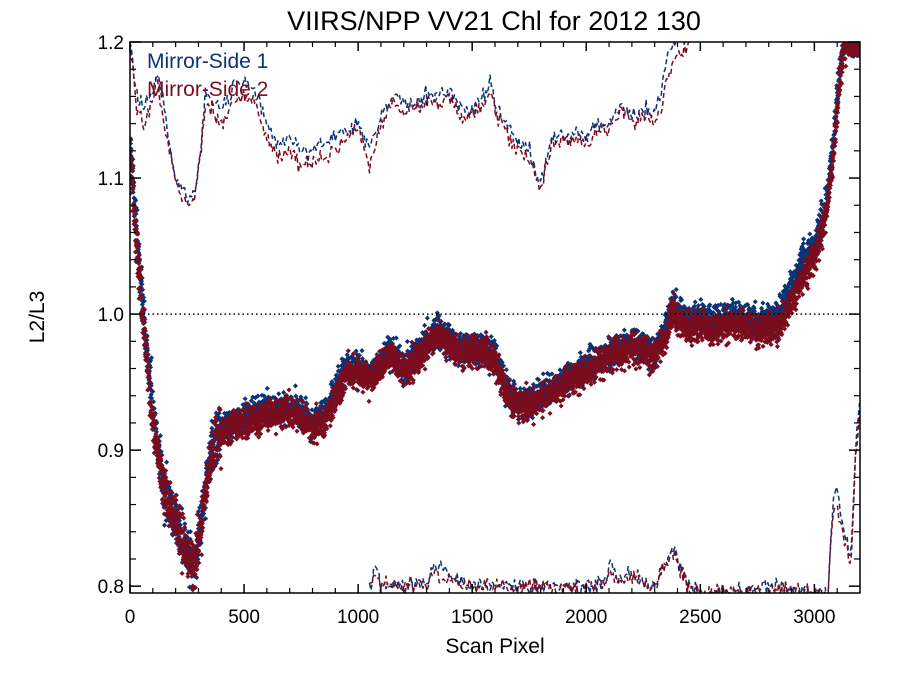 The height and width of the screenshot is (675, 900). What do you see at coordinates (494, 21) in the screenshot?
I see `chart-title: VIIRS/NPP VV21 Chl for 2012 130` at bounding box center [494, 21].